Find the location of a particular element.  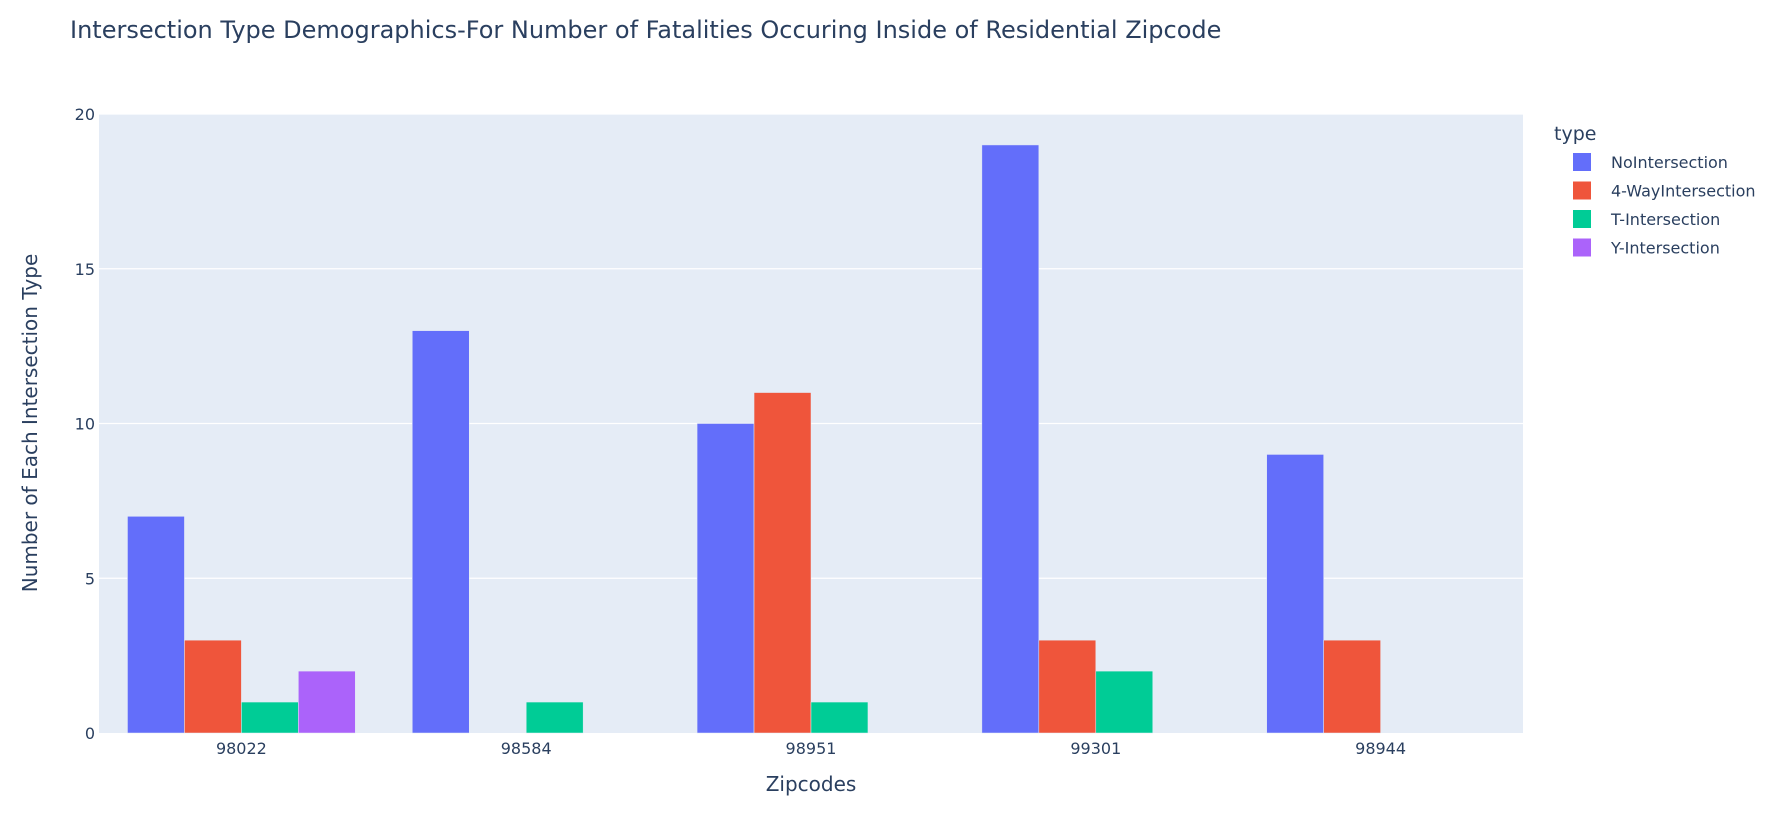

x-tick-label: 98951 is located at coordinates (811, 748).